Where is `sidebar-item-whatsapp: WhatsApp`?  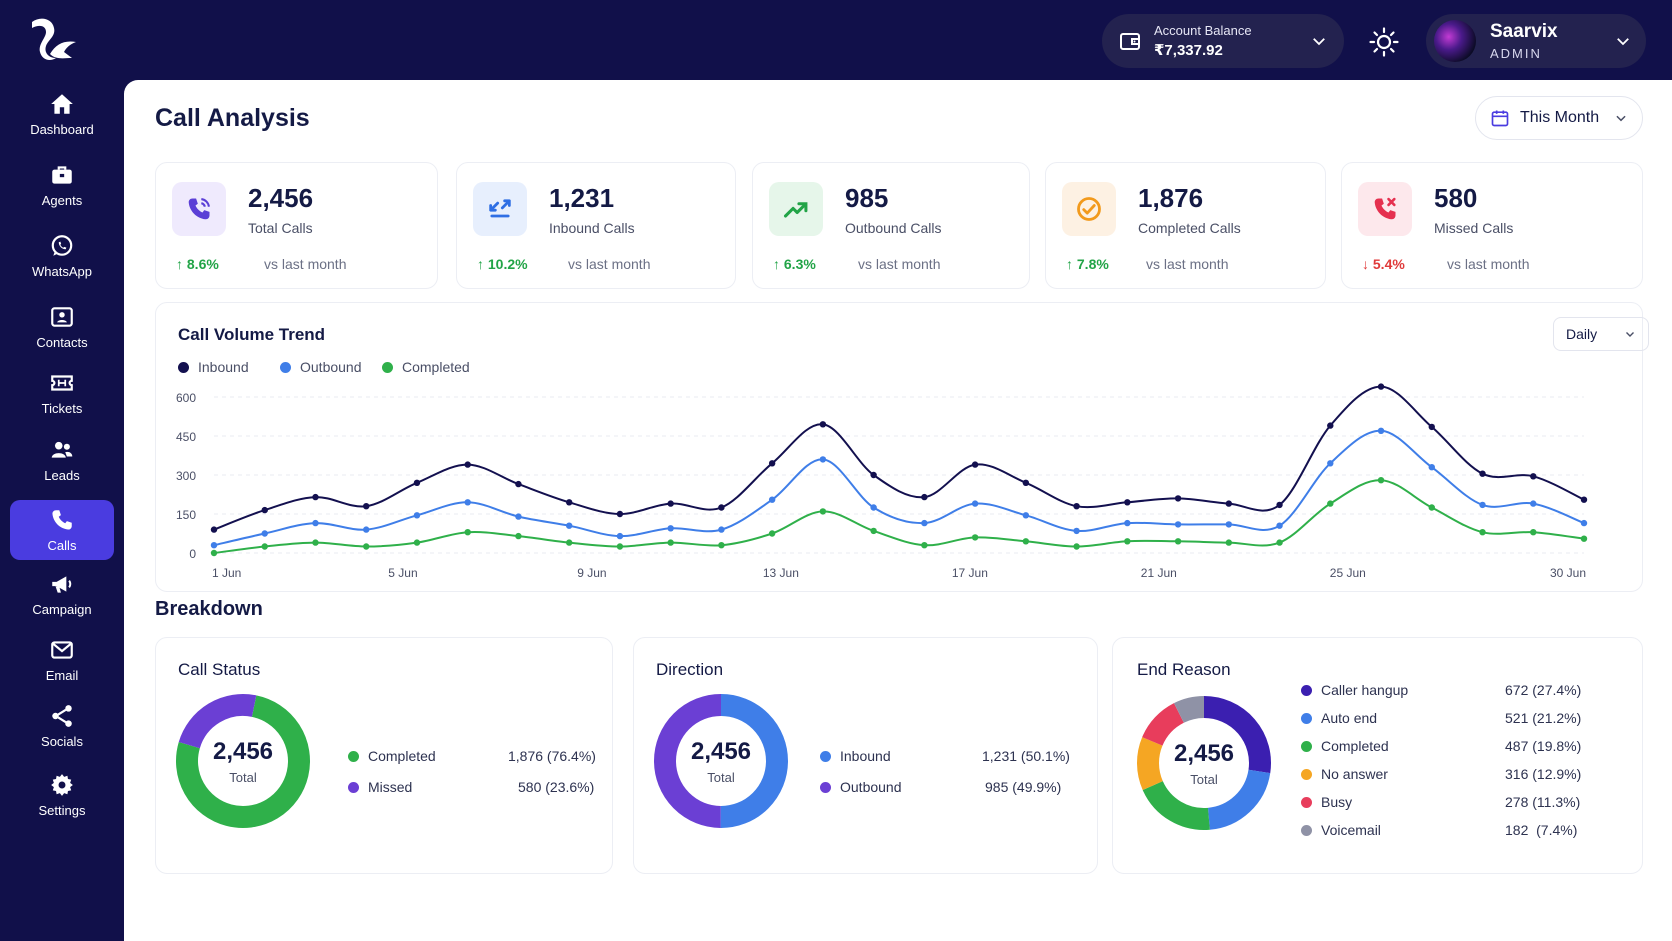
sidebar-item-whatsapp: WhatsApp is located at coordinates (62, 256).